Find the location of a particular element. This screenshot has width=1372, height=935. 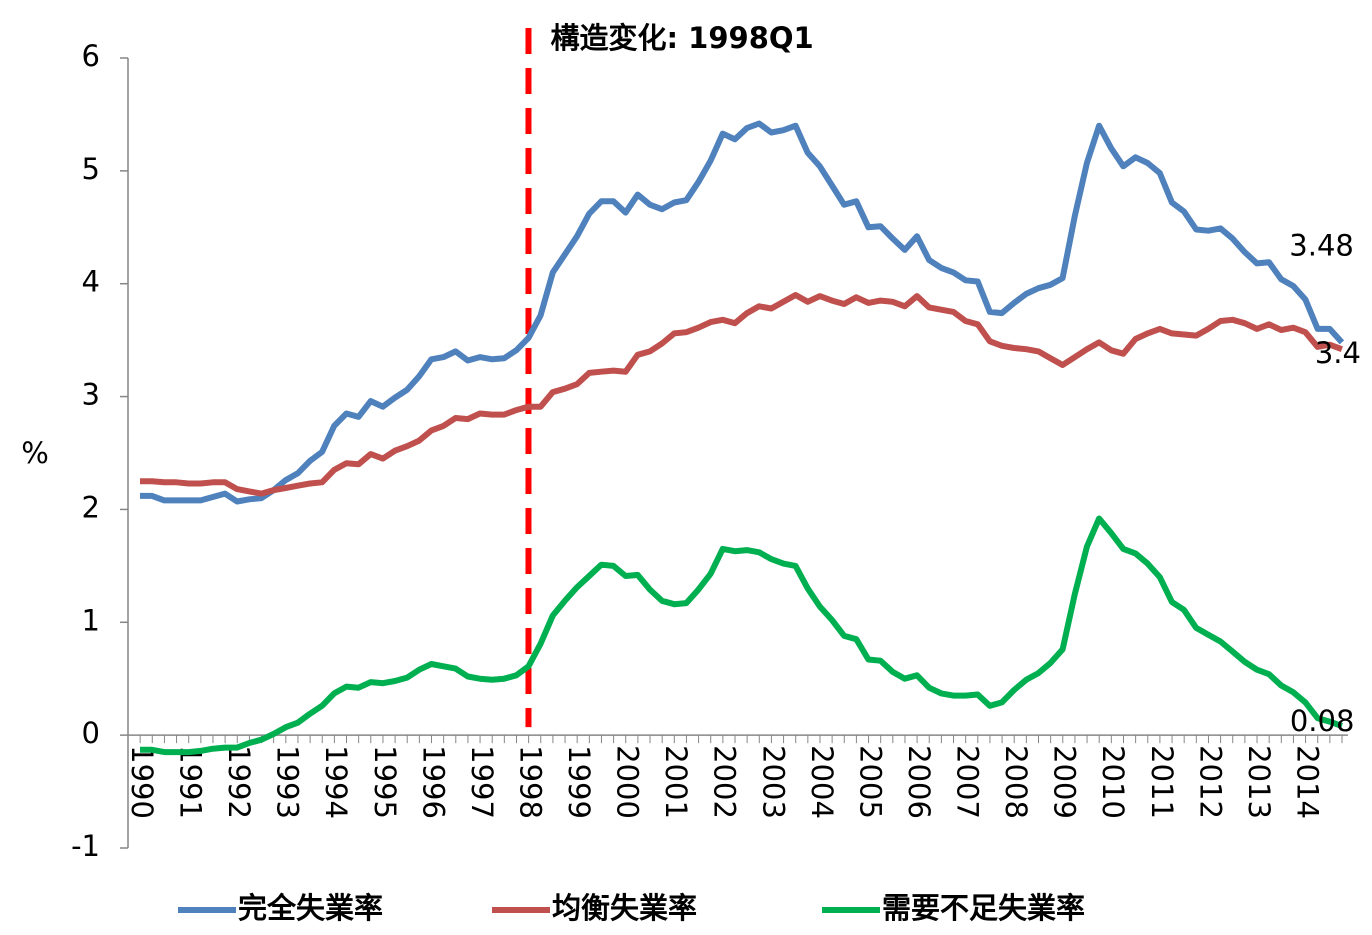

legend-item: 均衡失業率 is located at coordinates (594, 908).